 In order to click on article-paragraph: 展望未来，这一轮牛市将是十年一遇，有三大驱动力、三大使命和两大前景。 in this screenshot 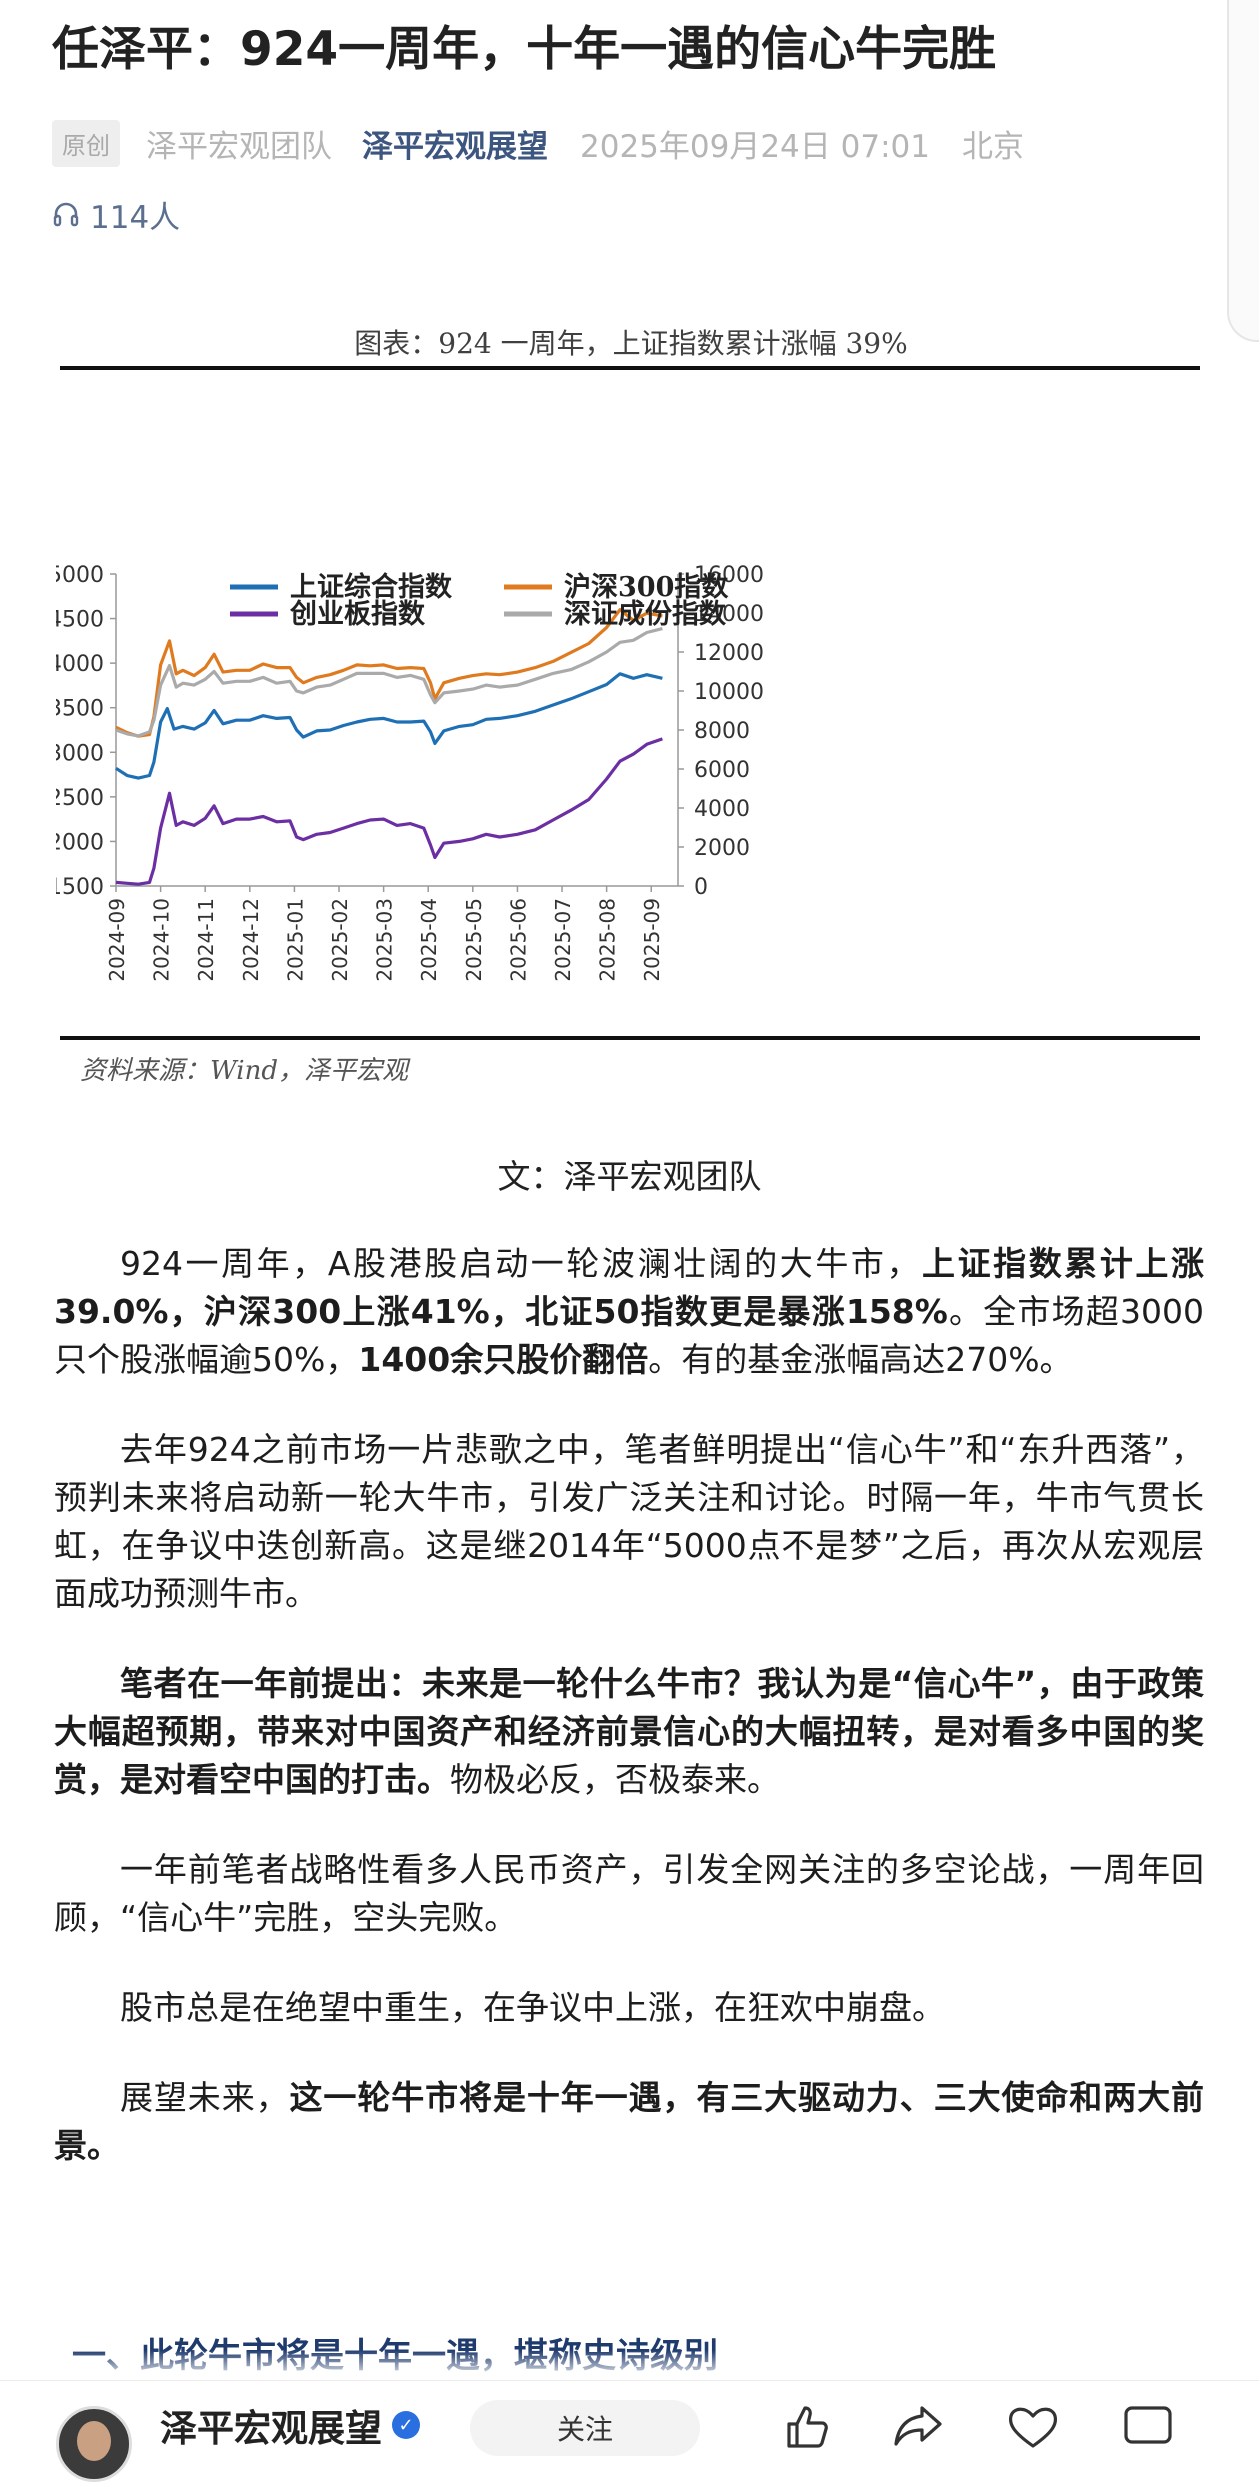, I will do `click(629, 2122)`.